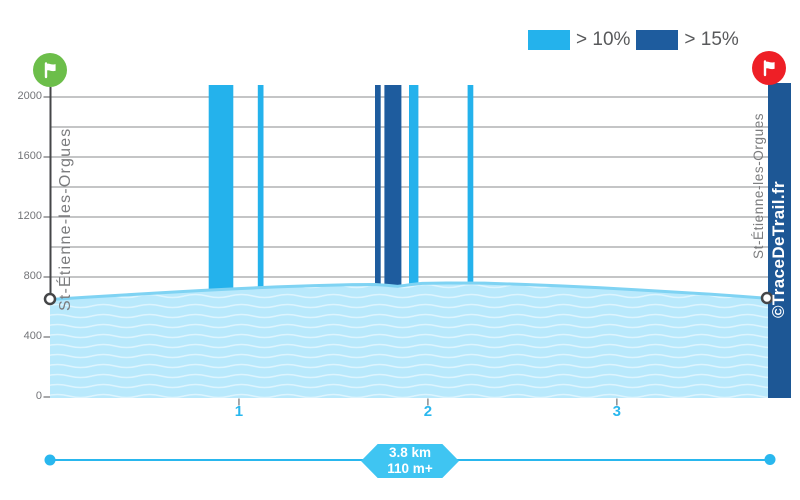  Describe the element at coordinates (32, 276) in the screenshot. I see `y-axis-label: 800` at that location.